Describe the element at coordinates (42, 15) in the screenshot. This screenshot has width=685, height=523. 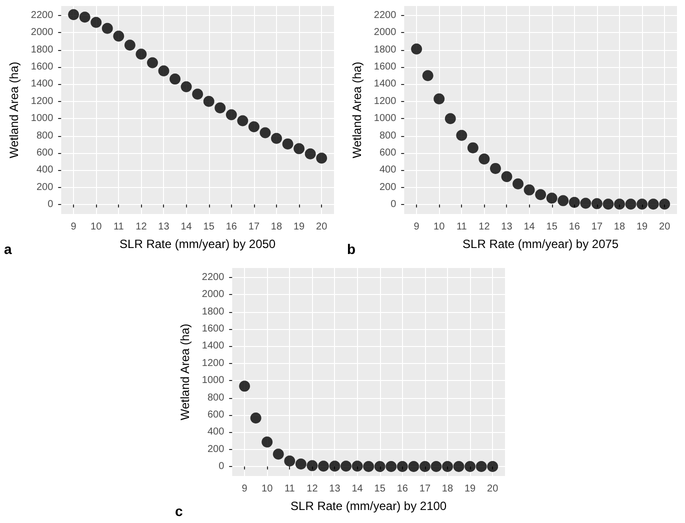
I see `y-tick-label: 2200` at that location.